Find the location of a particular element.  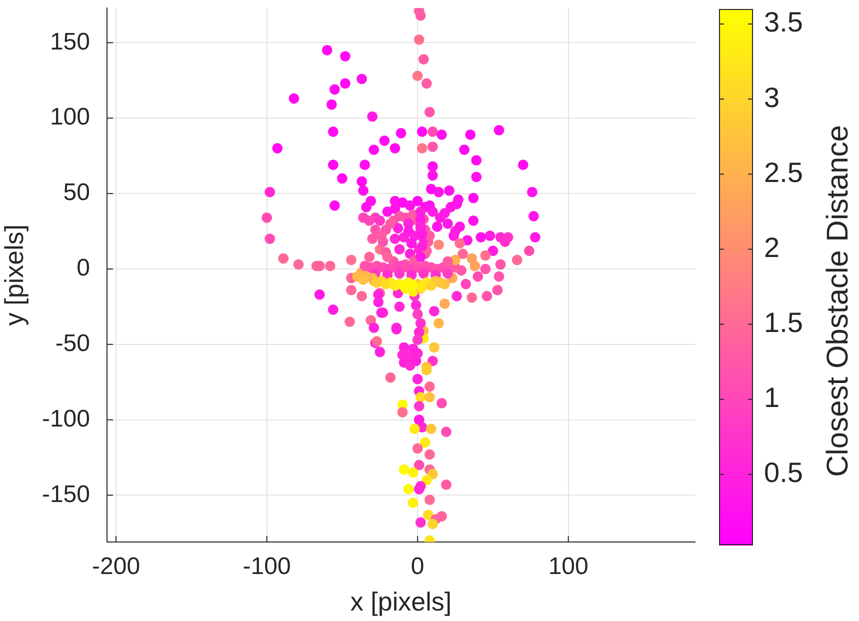

color-bar-label: 1.5 is located at coordinates (783, 322).